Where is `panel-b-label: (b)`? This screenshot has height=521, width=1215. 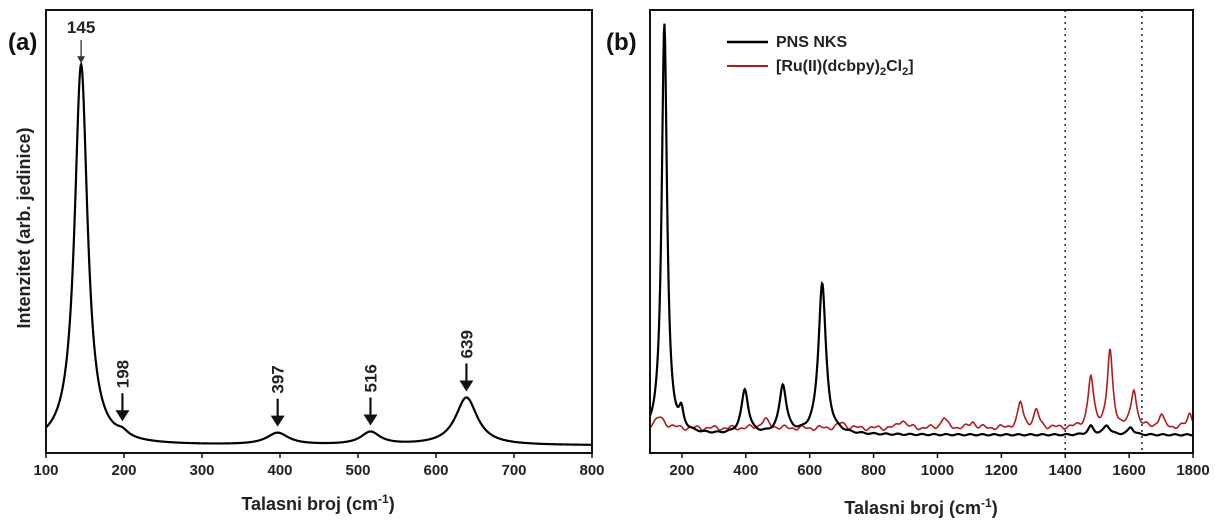 panel-b-label: (b) is located at coordinates (621, 42).